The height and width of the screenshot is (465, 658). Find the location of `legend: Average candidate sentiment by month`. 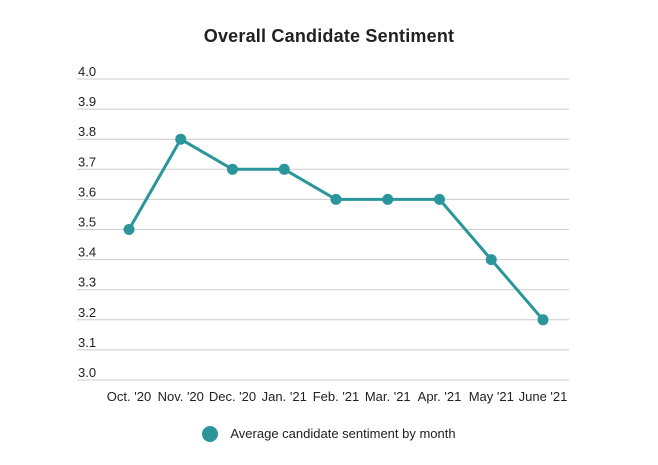

legend: Average candidate sentiment by month is located at coordinates (329, 434).